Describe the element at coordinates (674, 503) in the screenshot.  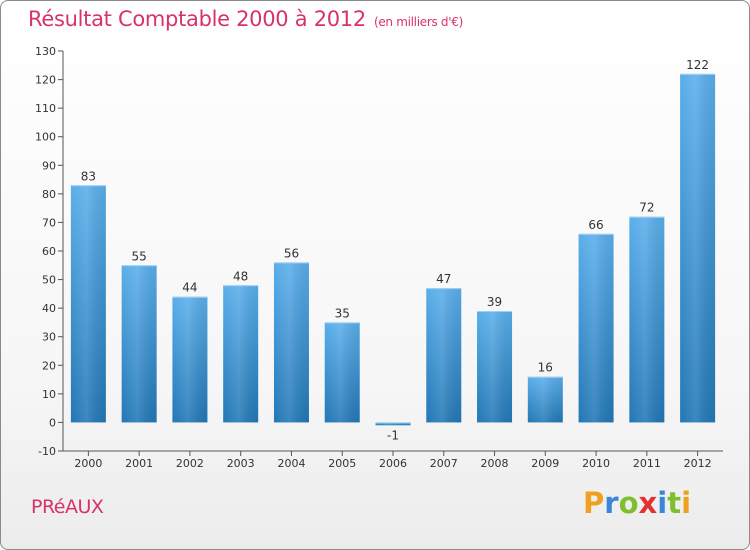
I see `logo-letter: t` at that location.